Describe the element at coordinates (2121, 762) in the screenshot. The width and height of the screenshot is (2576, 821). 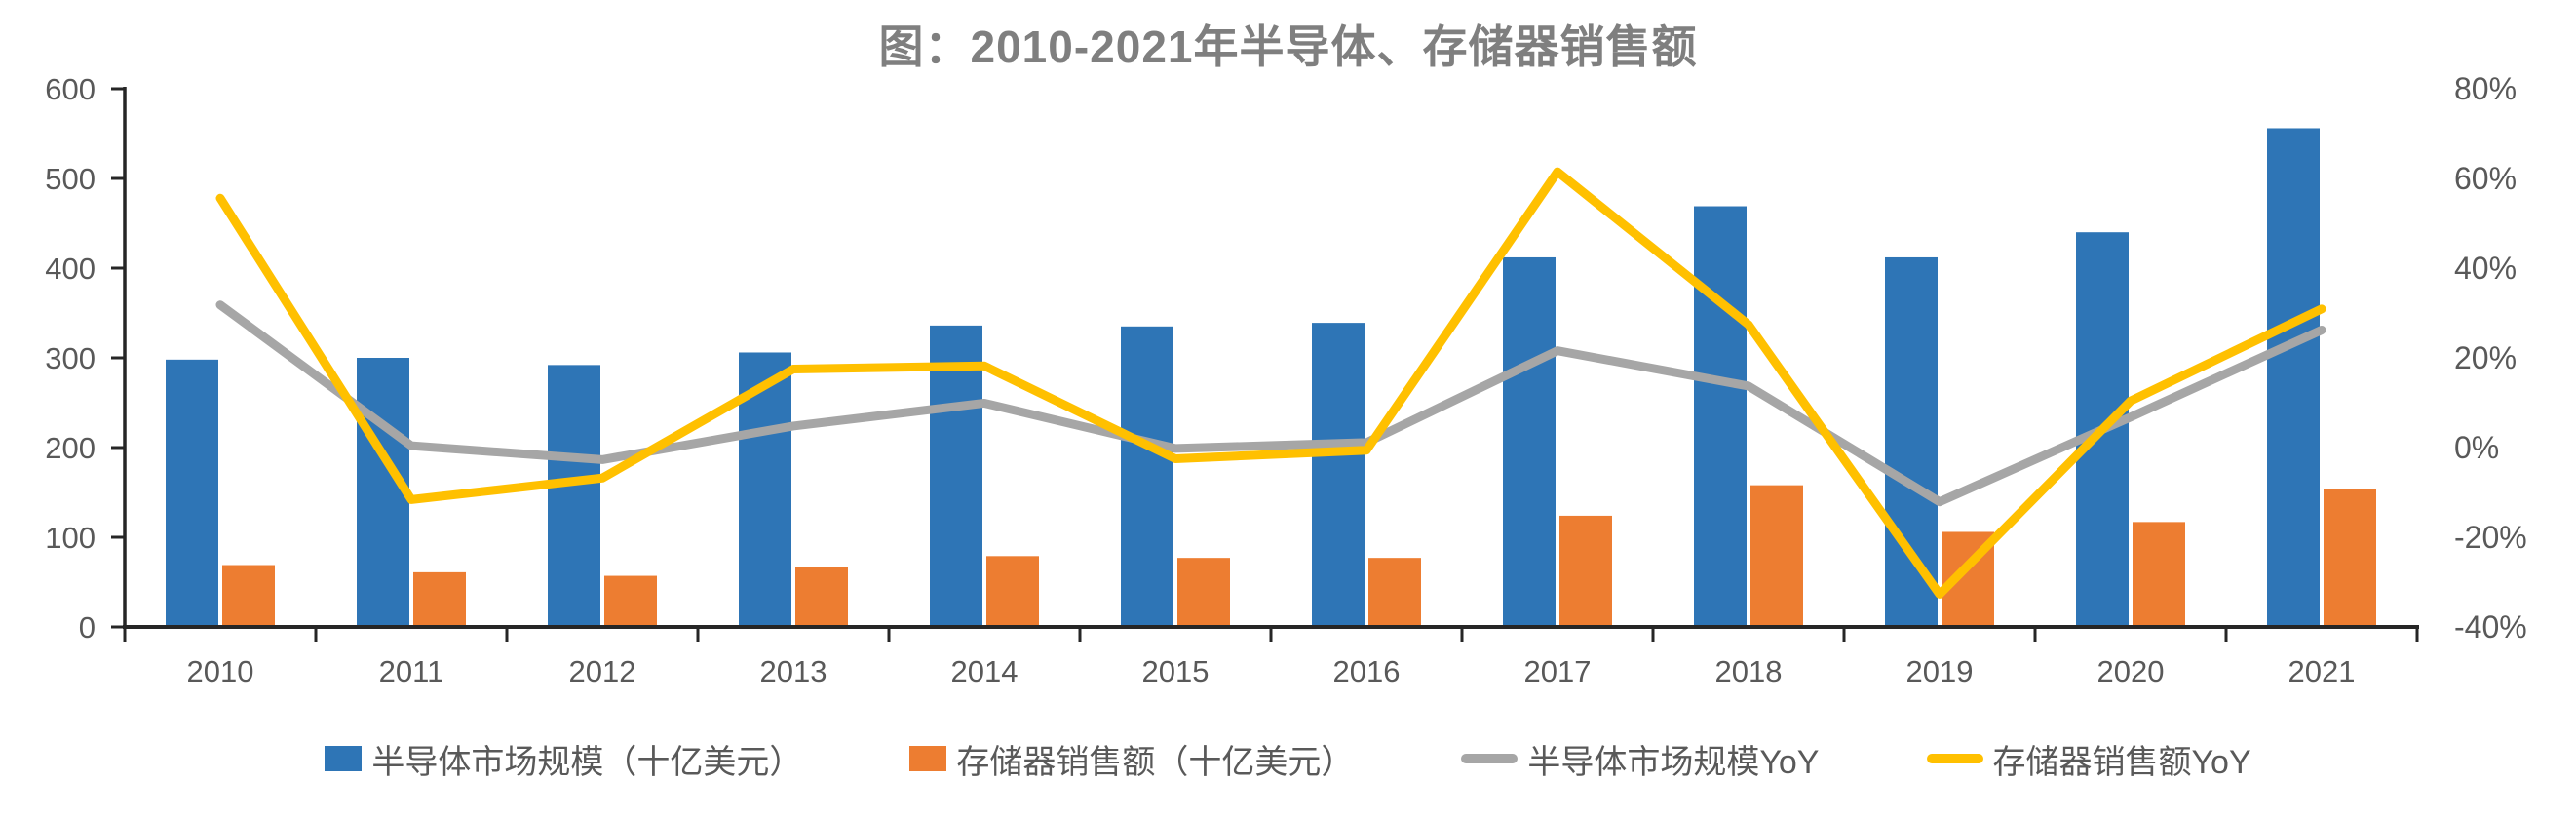
I see `legend-label-memory-yoy: 存储器销售额YoY` at that location.